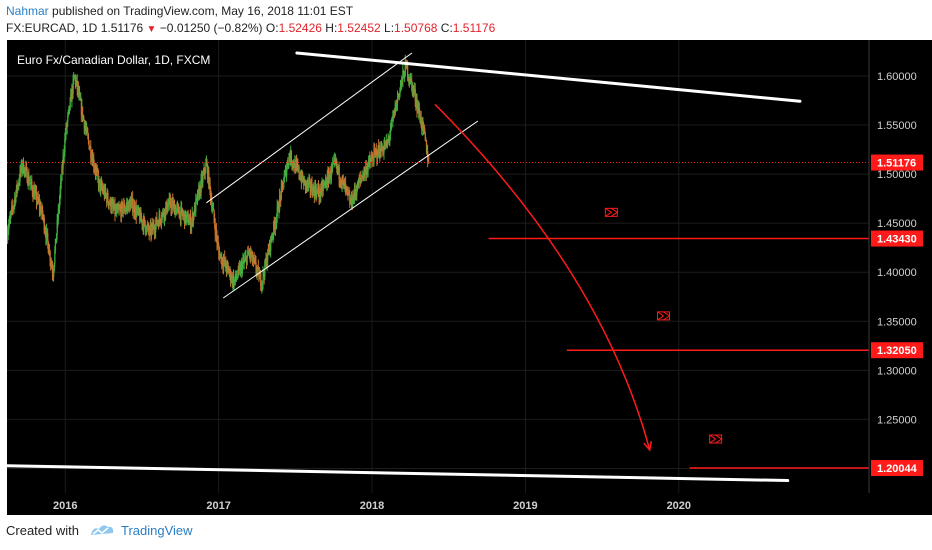  What do you see at coordinates (27, 11) in the screenshot?
I see `author-link: Nahmar` at bounding box center [27, 11].